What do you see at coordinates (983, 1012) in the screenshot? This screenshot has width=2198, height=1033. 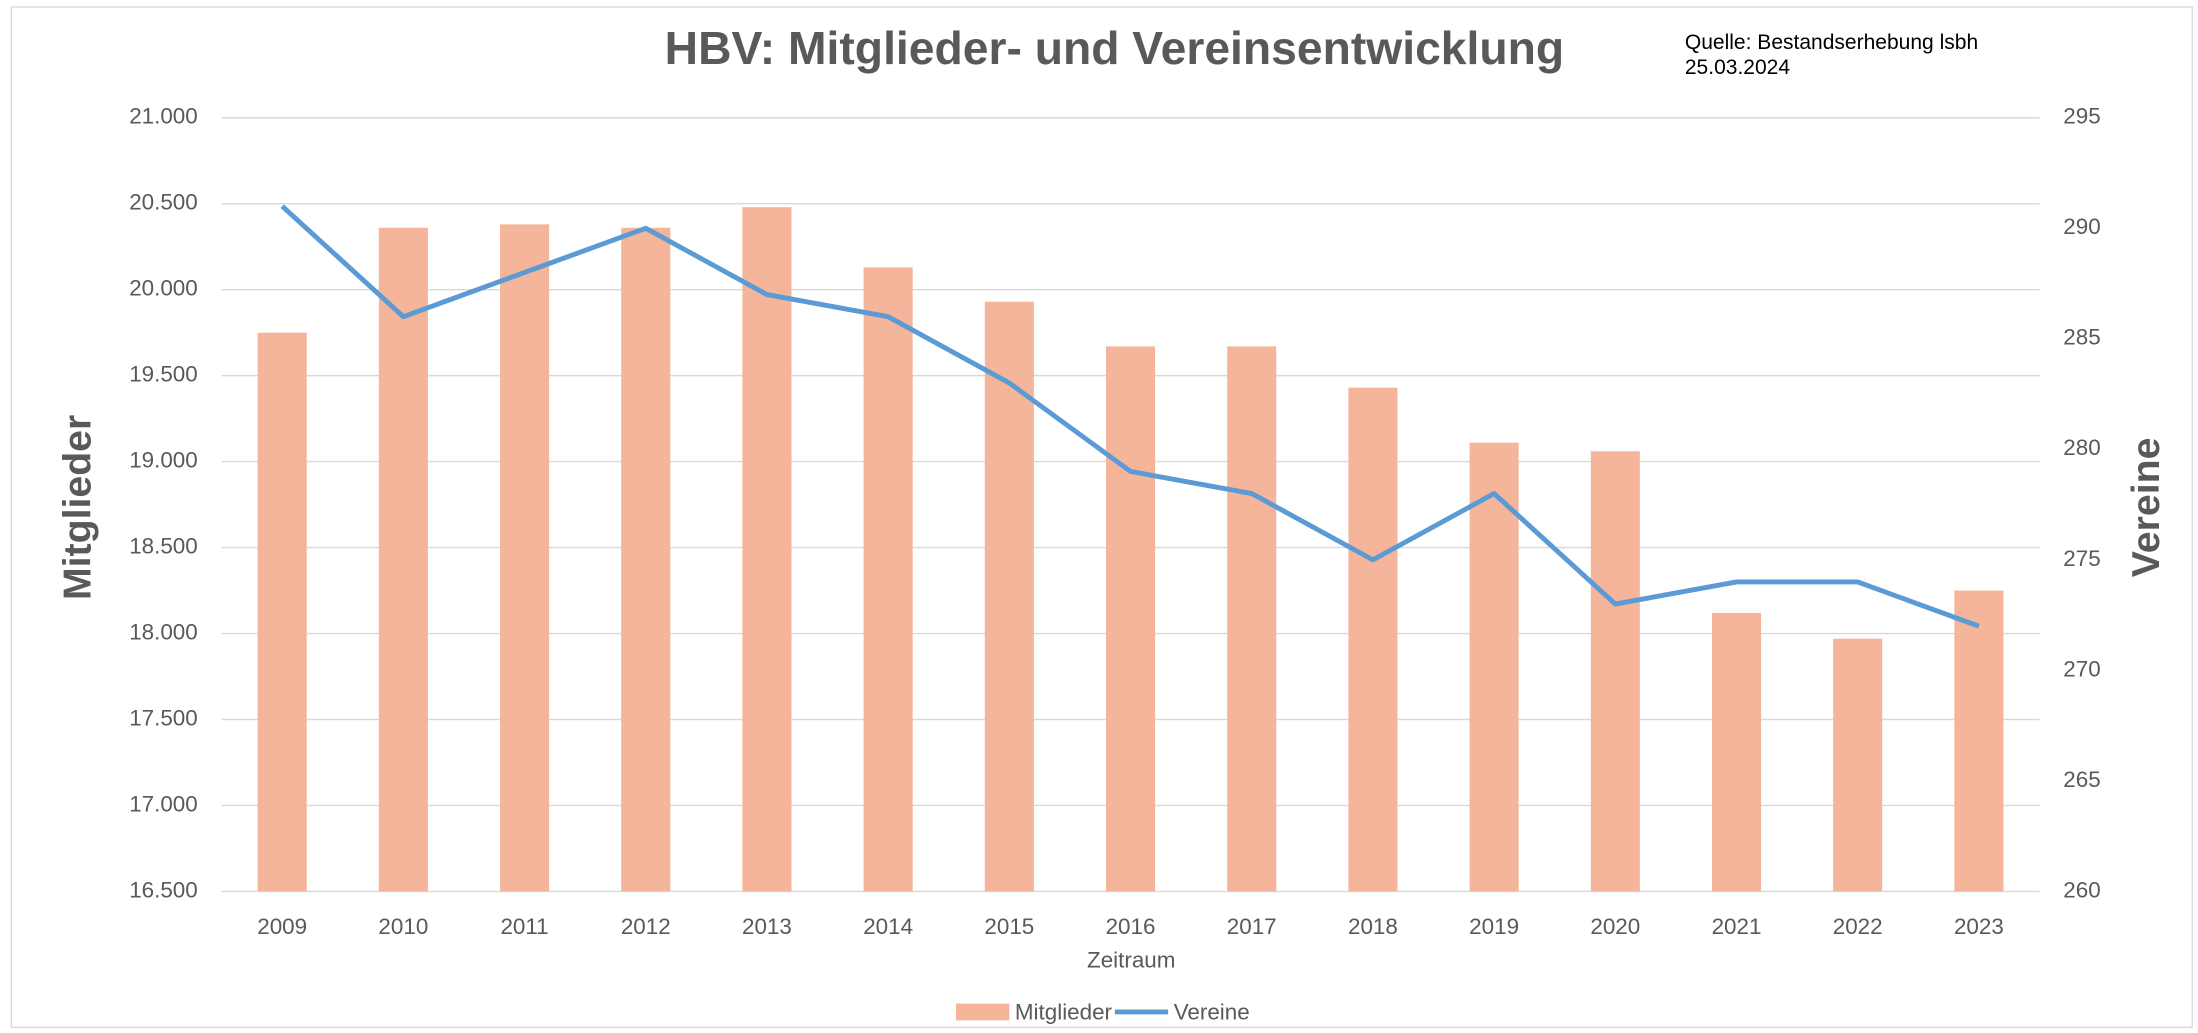 I see `legend-swatch` at bounding box center [983, 1012].